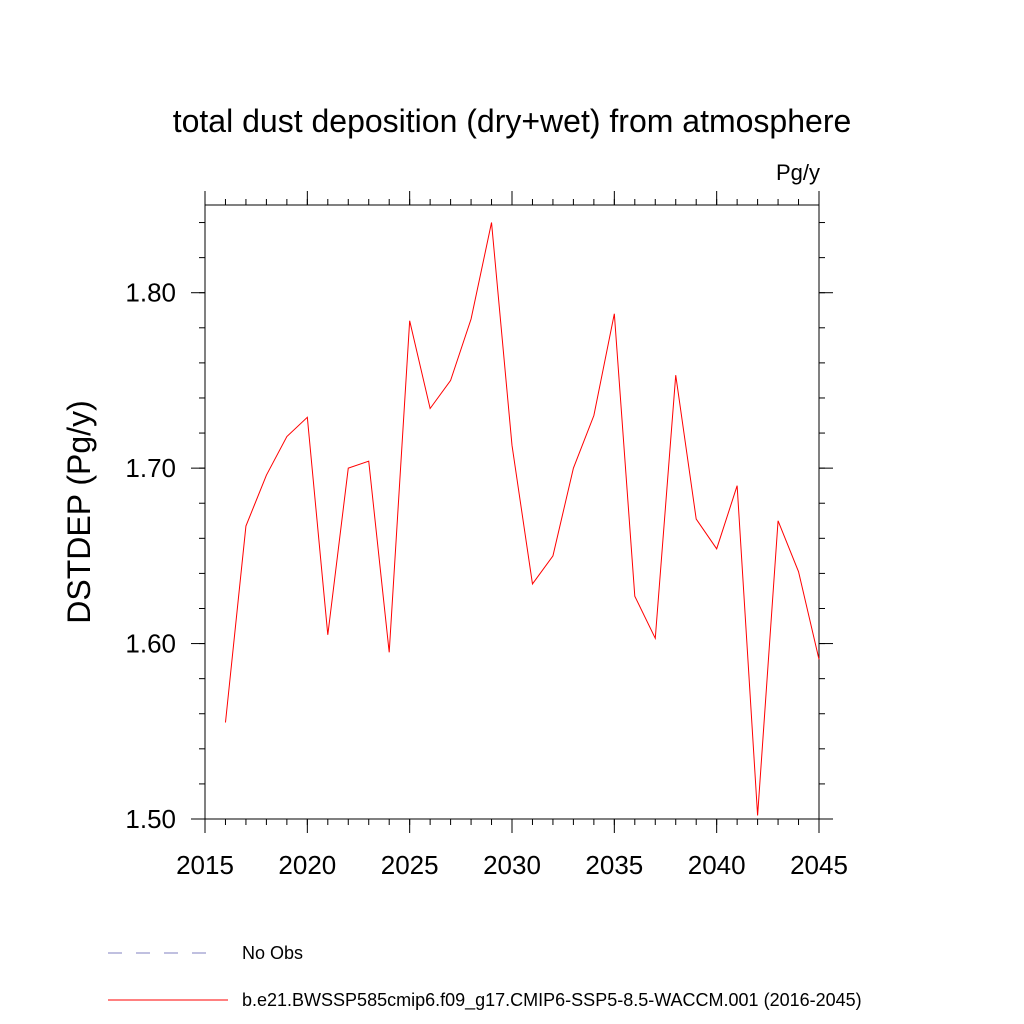  Describe the element at coordinates (150, 819) in the screenshot. I see `y-tick-label: 1.50` at that location.